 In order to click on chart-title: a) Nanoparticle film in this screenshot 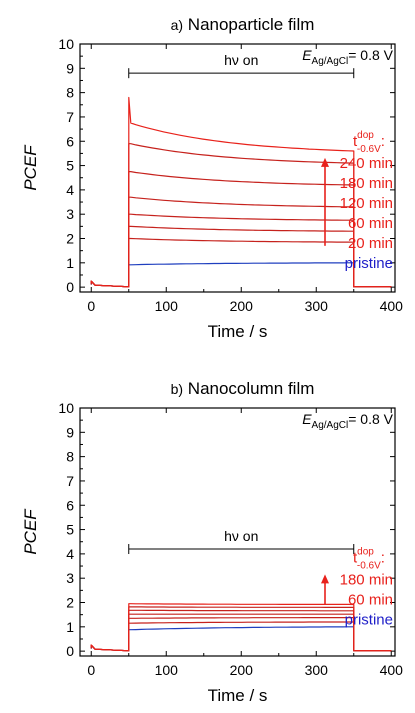, I will do `click(243, 24)`.